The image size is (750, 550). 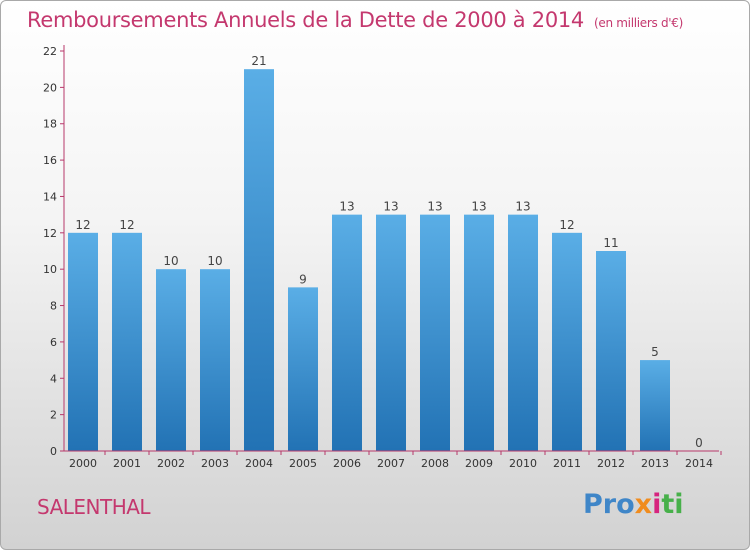 I want to click on bar-2013, so click(x=655, y=405).